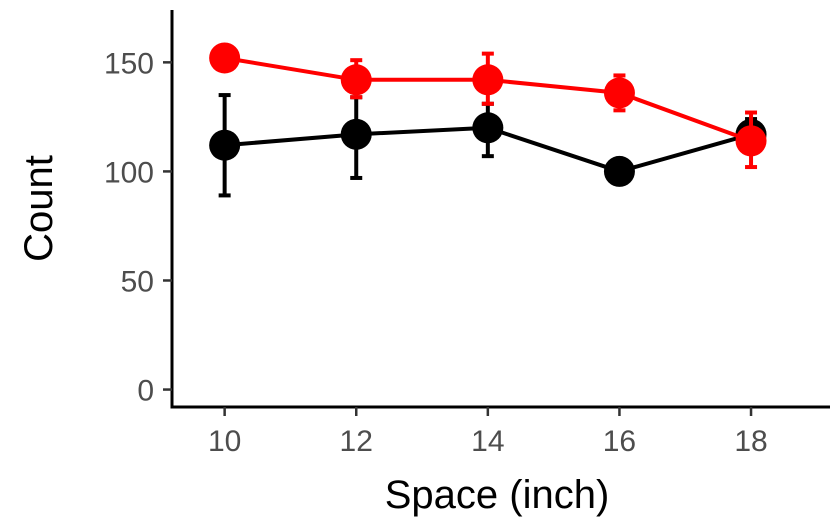 The image size is (834, 529). What do you see at coordinates (356, 441) in the screenshot?
I see `x-tick-label: 12` at bounding box center [356, 441].